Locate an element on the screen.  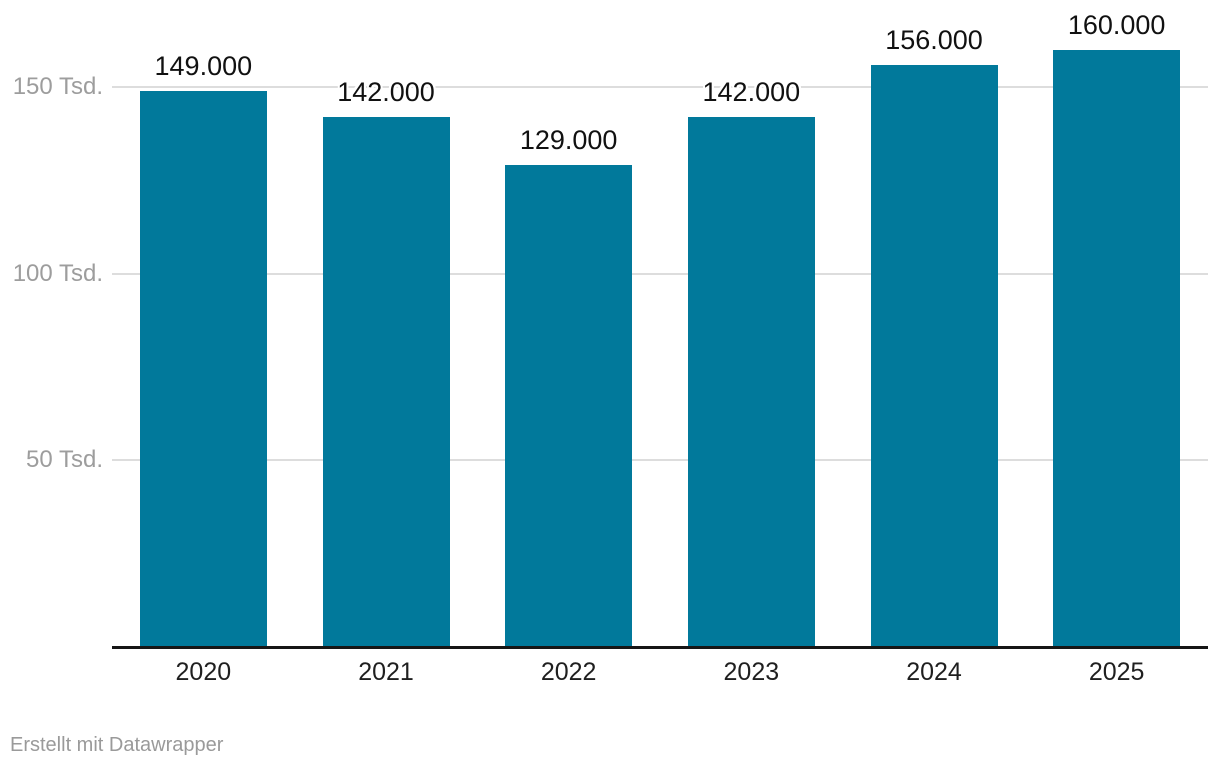
bar-2020 is located at coordinates (203, 368).